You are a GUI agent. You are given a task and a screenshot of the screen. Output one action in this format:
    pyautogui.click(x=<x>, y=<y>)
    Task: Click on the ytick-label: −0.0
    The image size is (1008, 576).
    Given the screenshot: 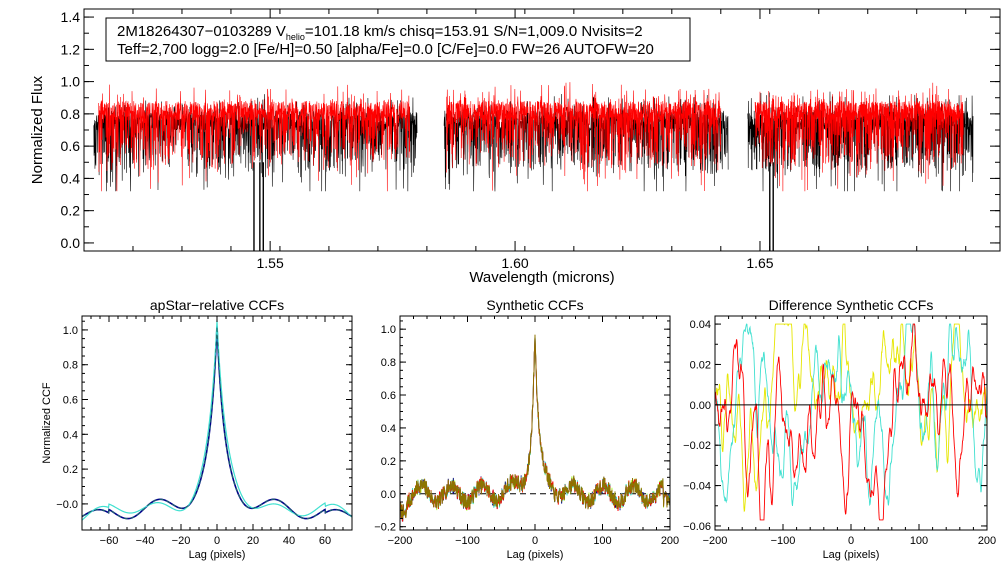 What is the action you would take?
    pyautogui.click(x=67, y=505)
    